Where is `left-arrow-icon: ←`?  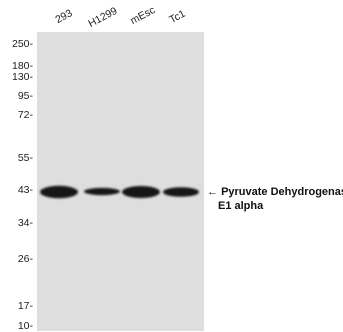 left-arrow-icon: ← is located at coordinates (212, 192).